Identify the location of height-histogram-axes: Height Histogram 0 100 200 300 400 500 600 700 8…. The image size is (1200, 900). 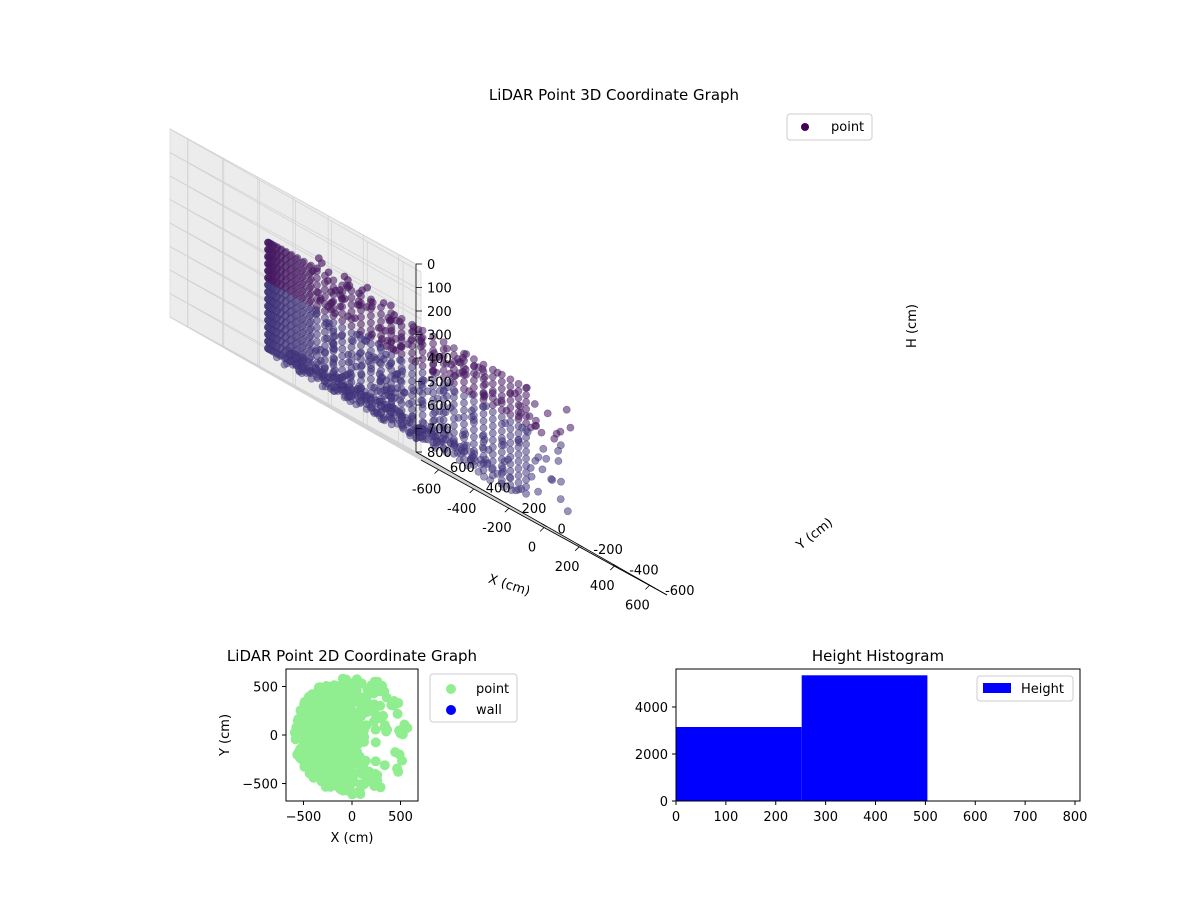
(861, 736).